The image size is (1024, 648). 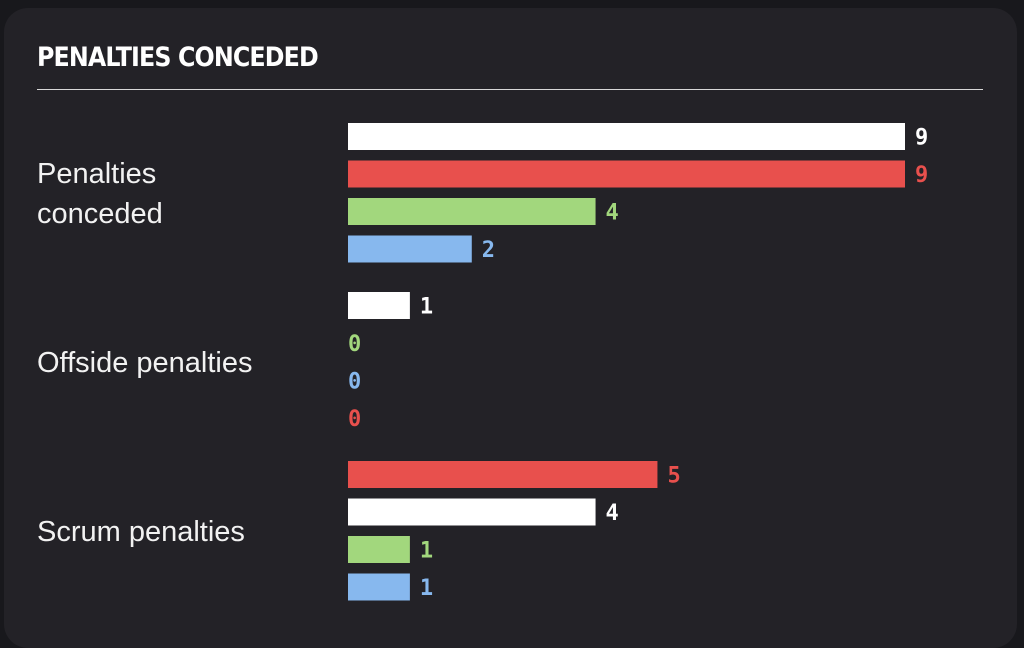 What do you see at coordinates (921, 175) in the screenshot?
I see `value-label-g1-2: 9` at bounding box center [921, 175].